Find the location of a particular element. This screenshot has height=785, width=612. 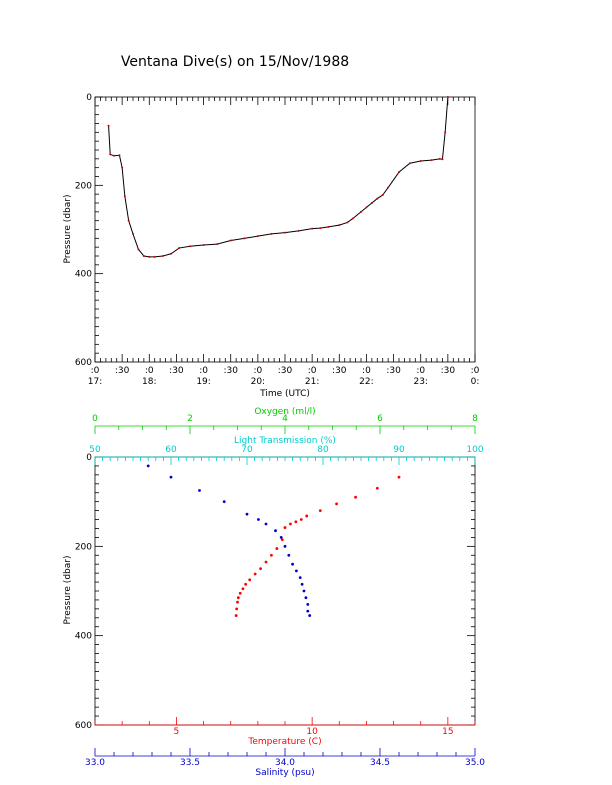

x-hour-label: 21: is located at coordinates (312, 382).